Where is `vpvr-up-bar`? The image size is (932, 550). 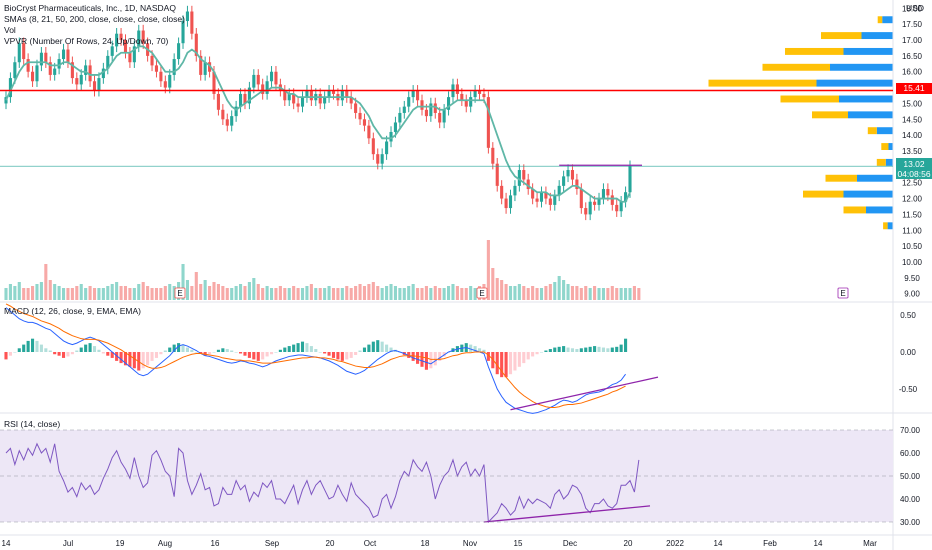 vpvr-up-bar is located at coordinates (868, 51).